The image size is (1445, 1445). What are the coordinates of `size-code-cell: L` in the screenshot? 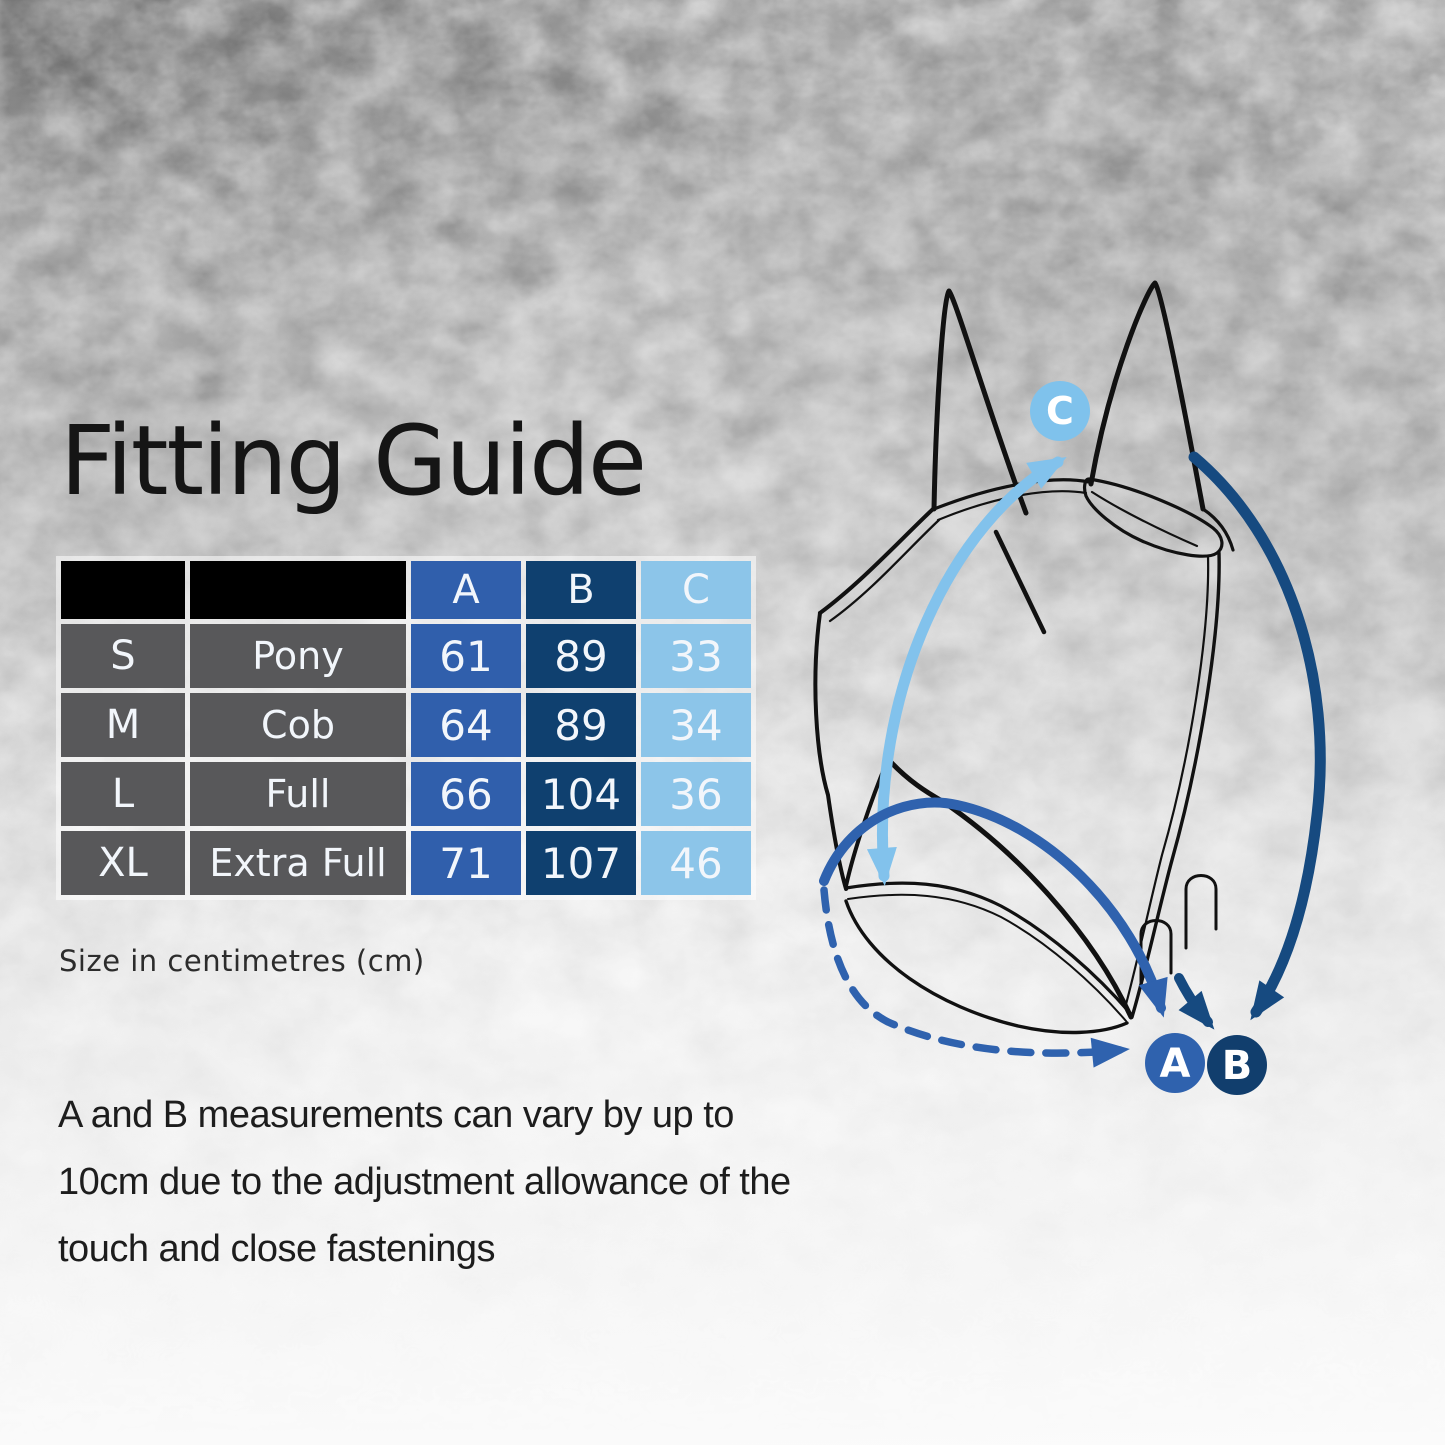 It's located at (123, 794).